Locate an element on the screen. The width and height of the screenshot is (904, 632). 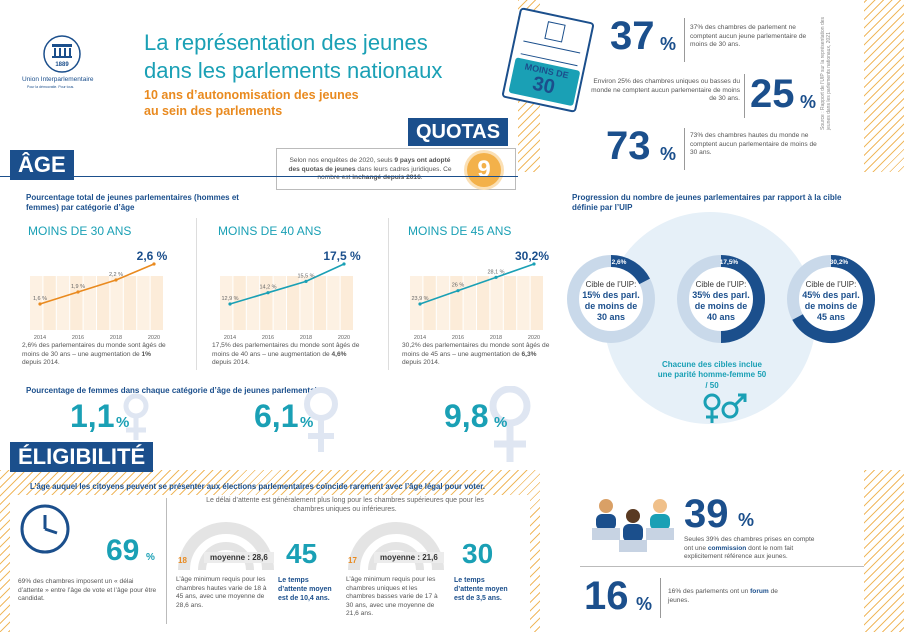
ring-text-d: 30 ans is located at coordinates (611, 317).